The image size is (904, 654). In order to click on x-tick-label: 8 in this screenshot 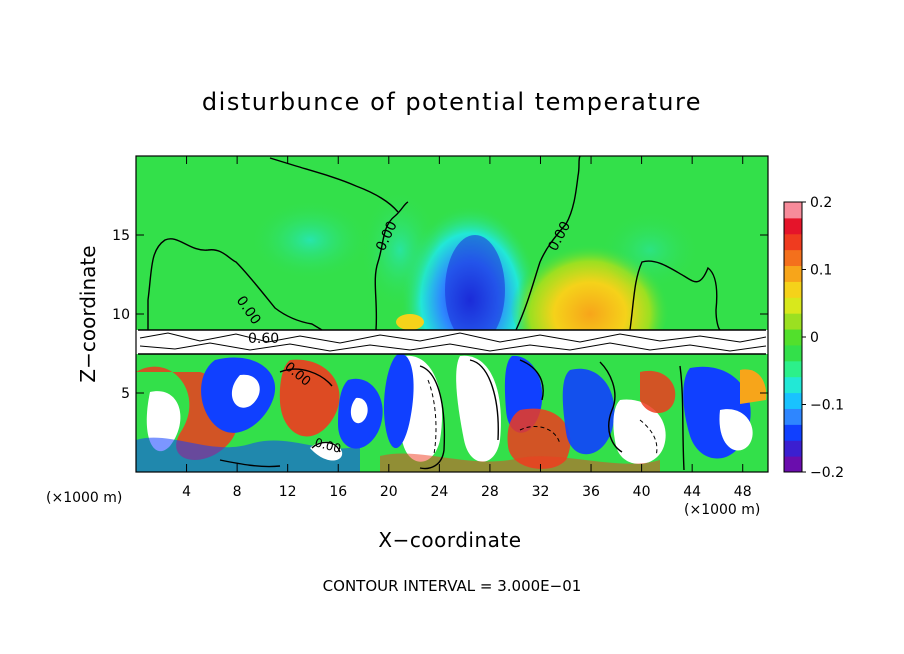, I will do `click(237, 492)`.